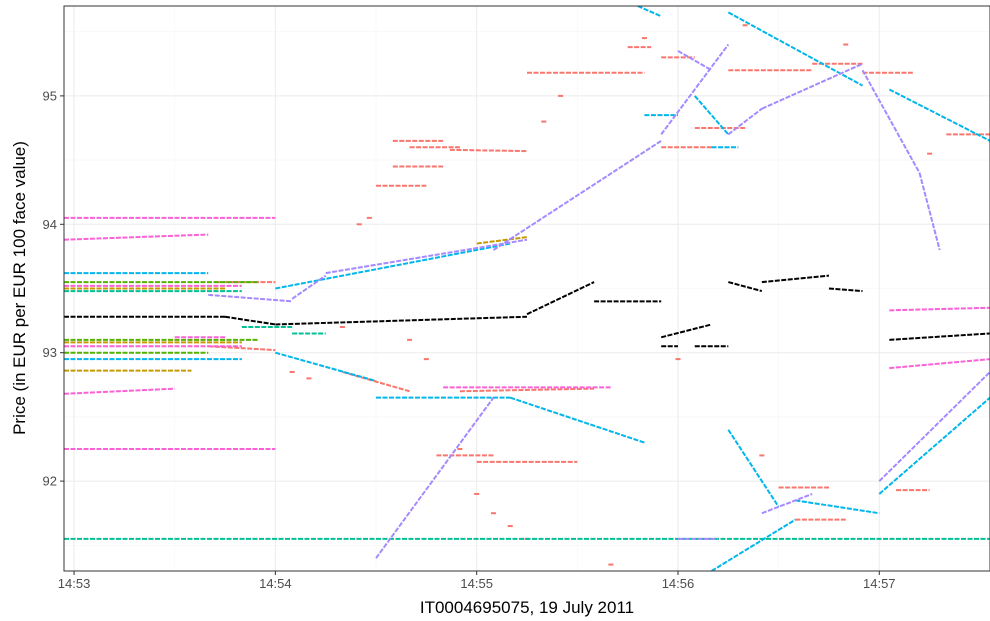  What do you see at coordinates (275, 583) in the screenshot?
I see `x-tick-label: 14:54` at bounding box center [275, 583].